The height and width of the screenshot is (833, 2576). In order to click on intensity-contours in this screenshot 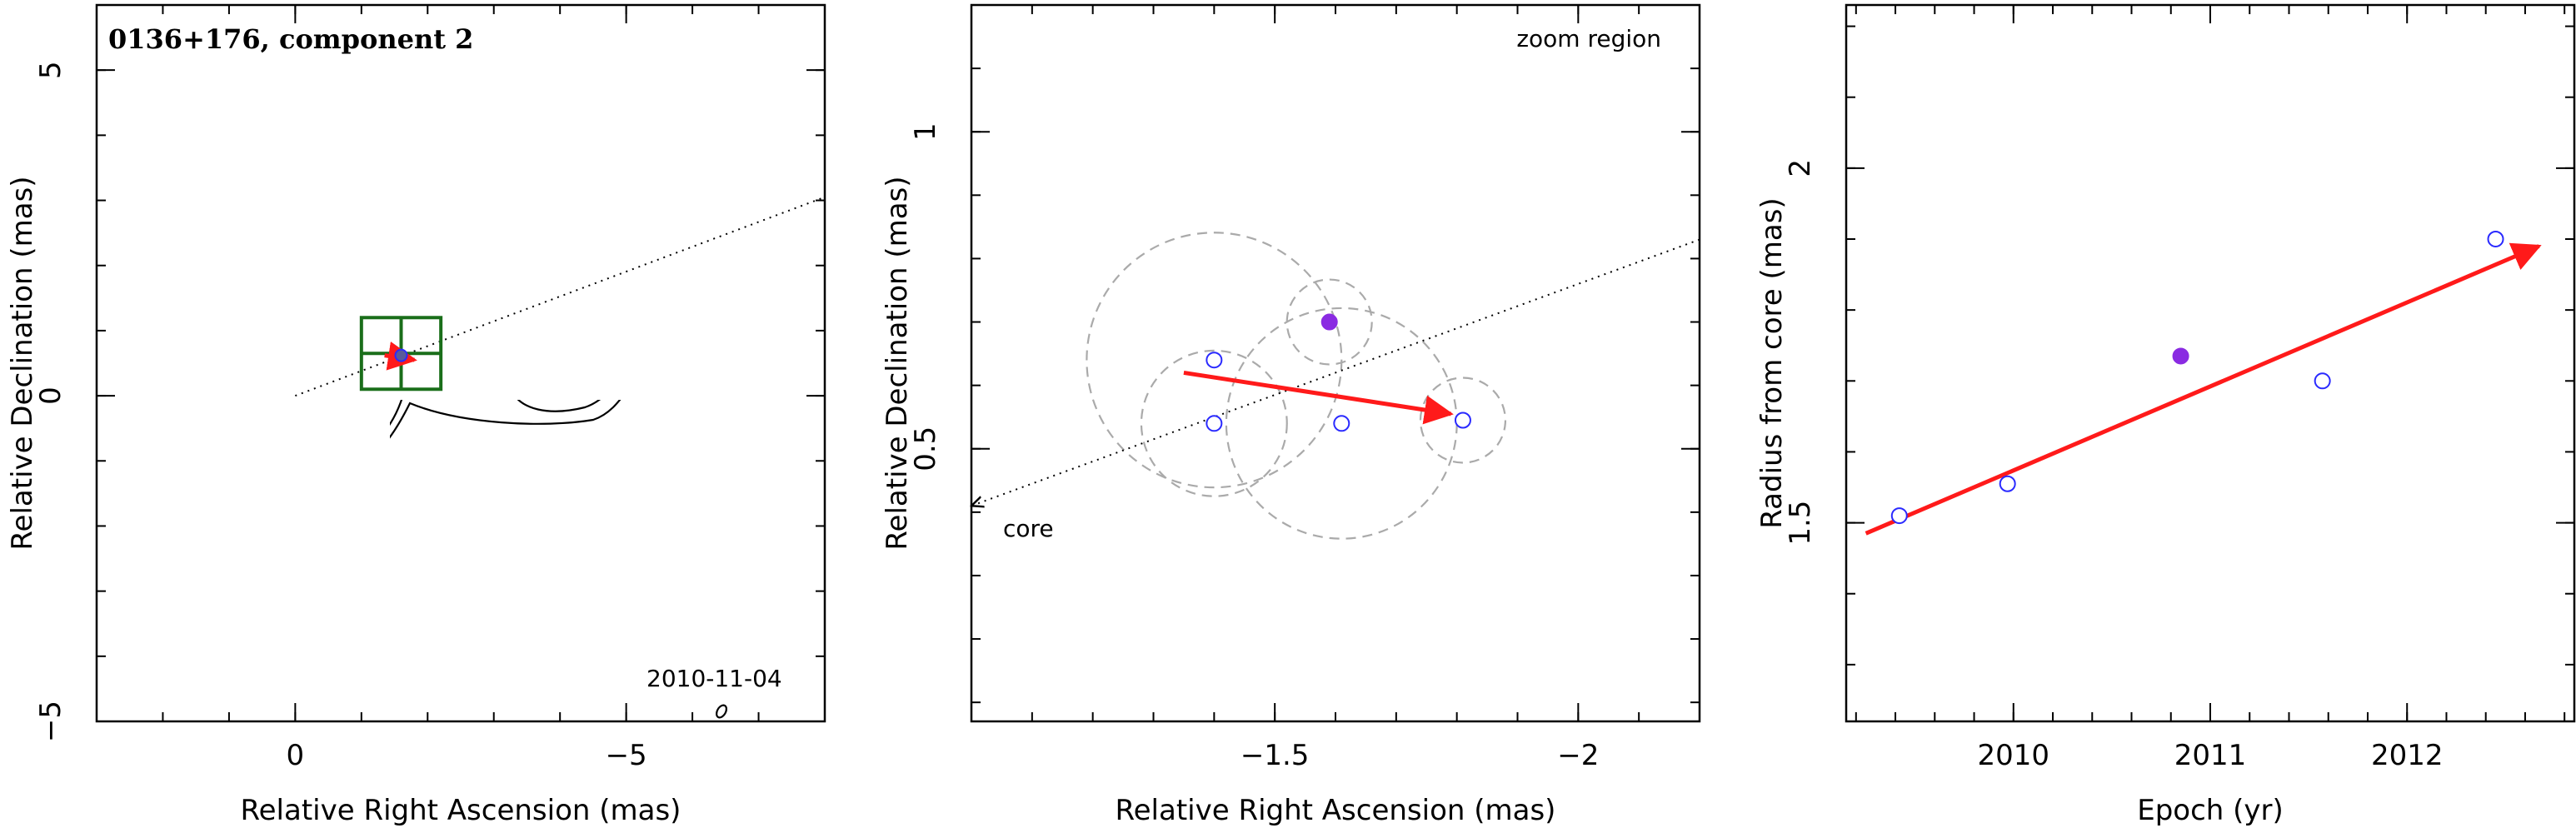, I will do `click(490, 520)`.